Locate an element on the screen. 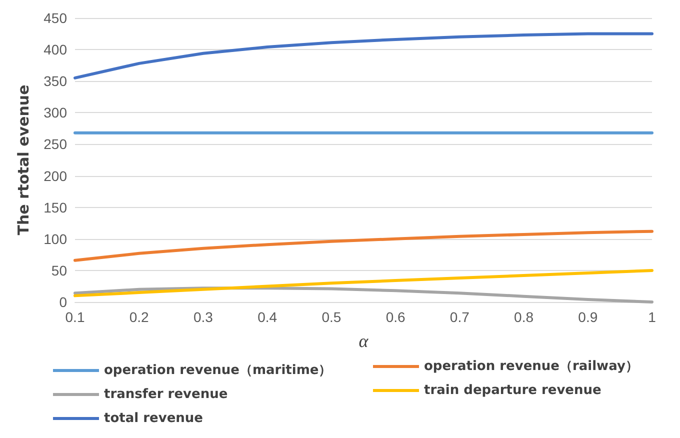 The height and width of the screenshot is (438, 680). y-tick-label: 0 is located at coordinates (63, 302).